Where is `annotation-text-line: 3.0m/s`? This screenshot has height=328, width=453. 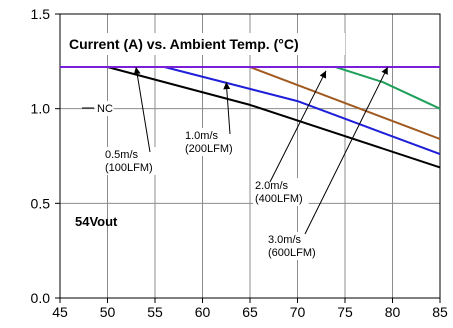
annotation-text-line: 3.0m/s is located at coordinates (285, 240).